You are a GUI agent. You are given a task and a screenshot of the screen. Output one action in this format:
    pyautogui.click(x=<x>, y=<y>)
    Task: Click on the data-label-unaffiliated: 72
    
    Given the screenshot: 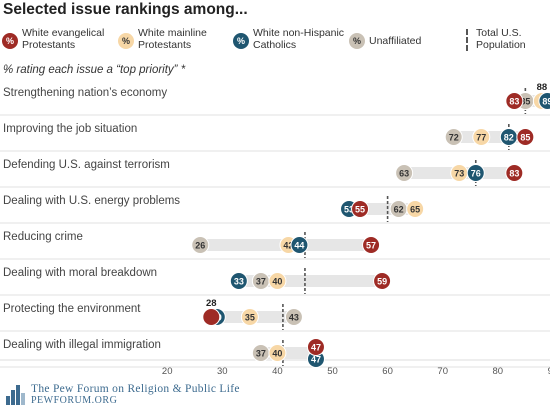 What is the action you would take?
    pyautogui.click(x=454, y=138)
    